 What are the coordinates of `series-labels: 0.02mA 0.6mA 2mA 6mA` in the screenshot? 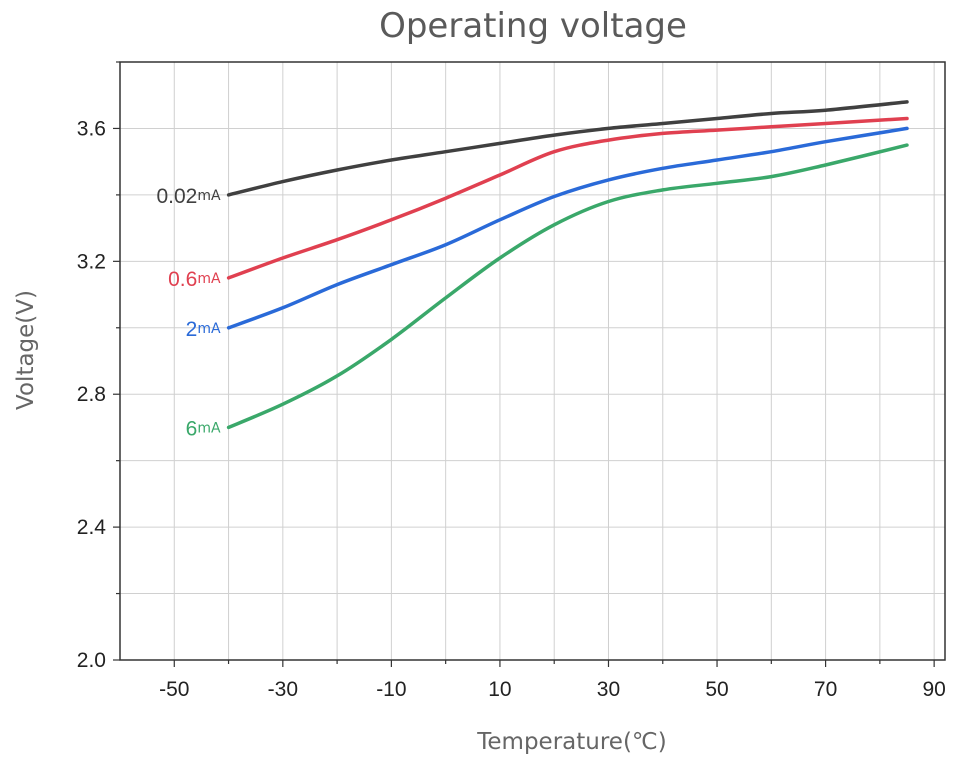 It's located at (188, 313).